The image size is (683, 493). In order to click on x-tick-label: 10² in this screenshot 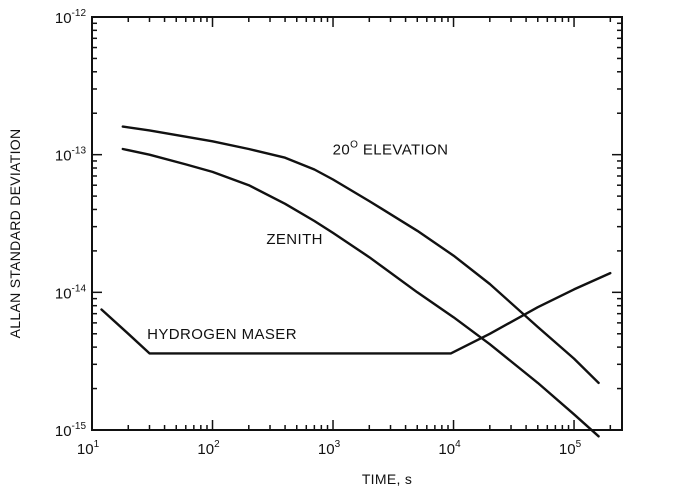, I will do `click(208, 448)`.